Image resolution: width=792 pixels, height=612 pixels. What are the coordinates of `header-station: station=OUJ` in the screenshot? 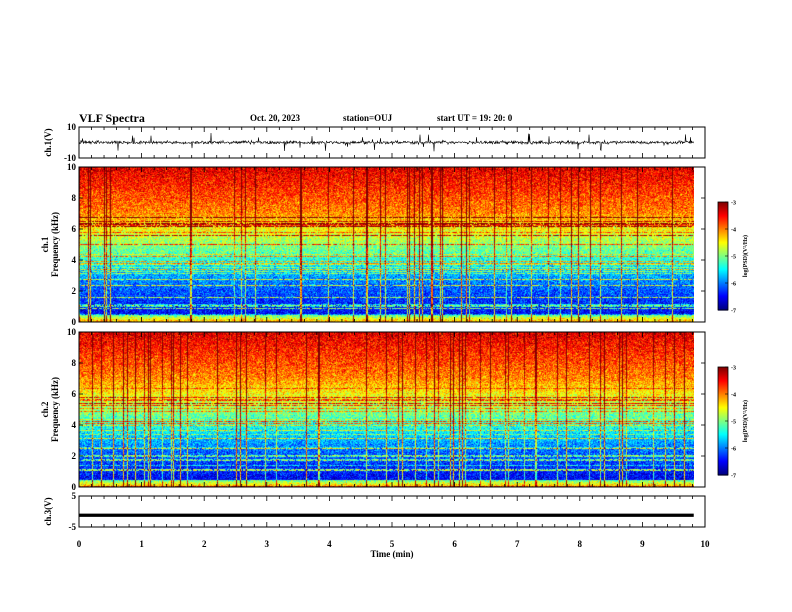 It's located at (368, 118).